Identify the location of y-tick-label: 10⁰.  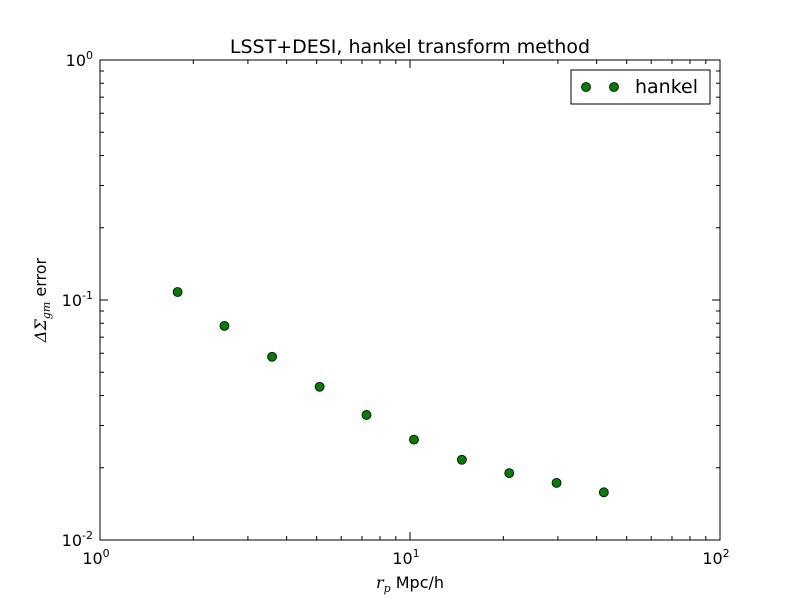
(79, 59).